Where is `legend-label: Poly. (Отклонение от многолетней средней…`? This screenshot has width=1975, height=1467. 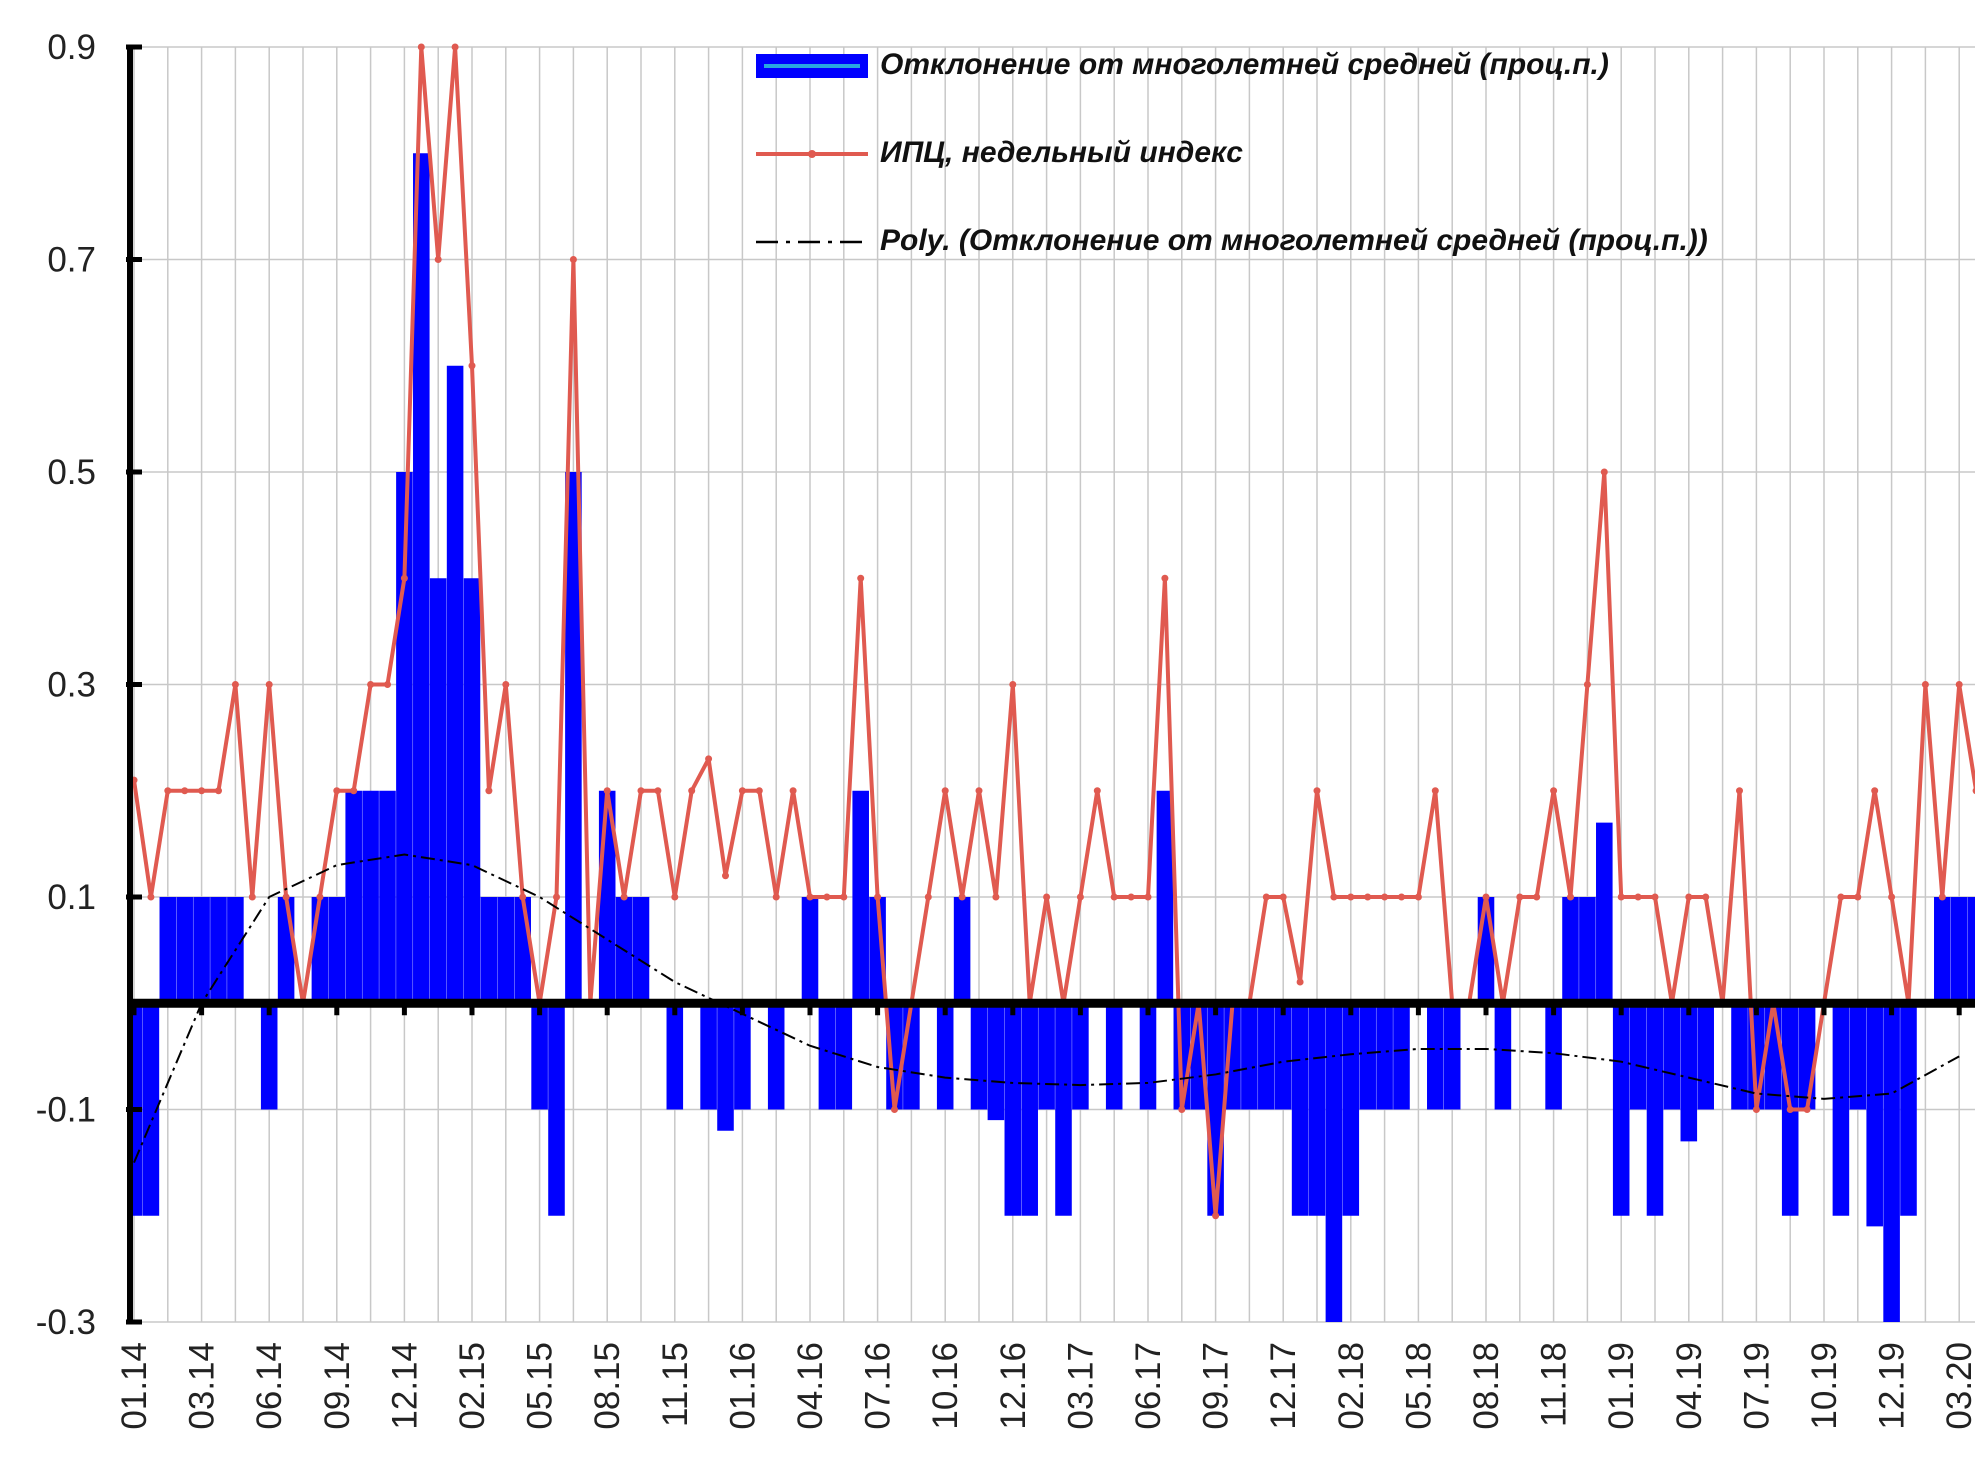 legend-label: Poly. (Отклонение от многолетней средней… is located at coordinates (1294, 240).